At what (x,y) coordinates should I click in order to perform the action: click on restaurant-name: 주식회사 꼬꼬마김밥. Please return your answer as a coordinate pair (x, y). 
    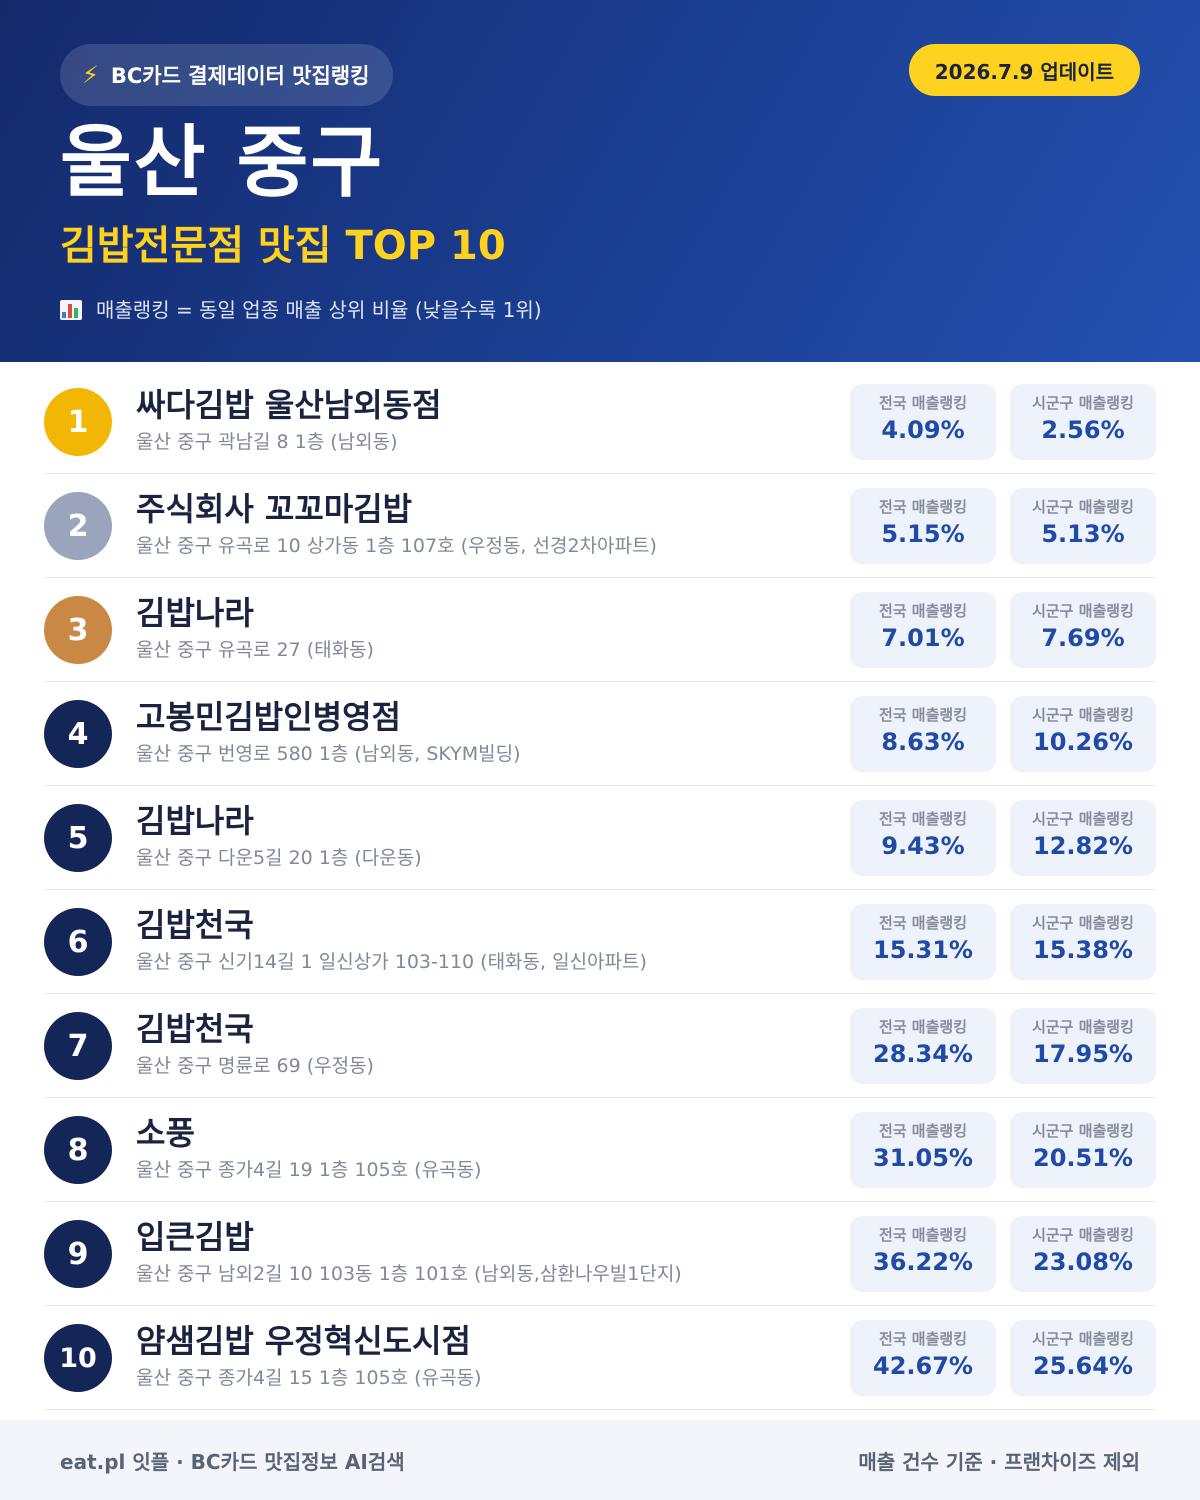
    Looking at the image, I should click on (274, 509).